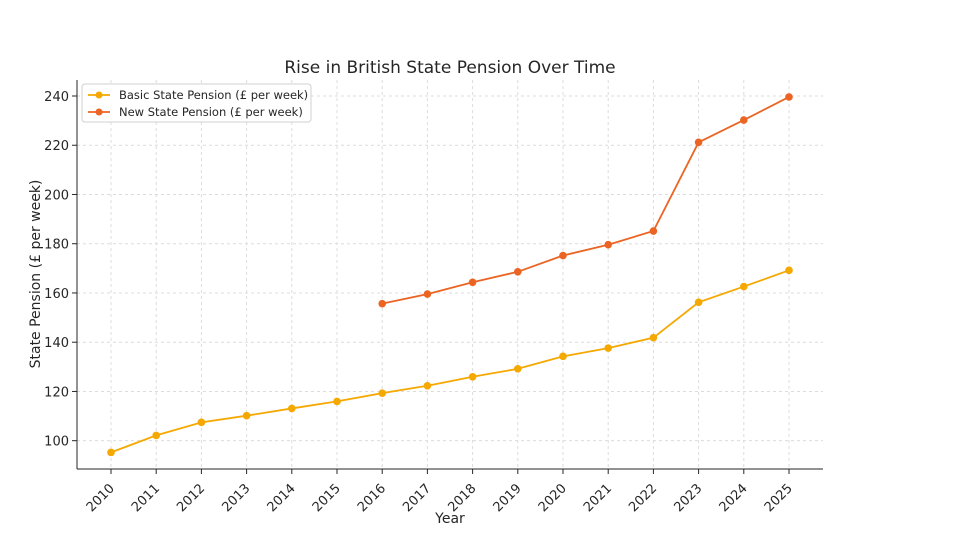 Image resolution: width=980 pixels, height=541 pixels. I want to click on x-axis-label: Year, so click(449, 519).